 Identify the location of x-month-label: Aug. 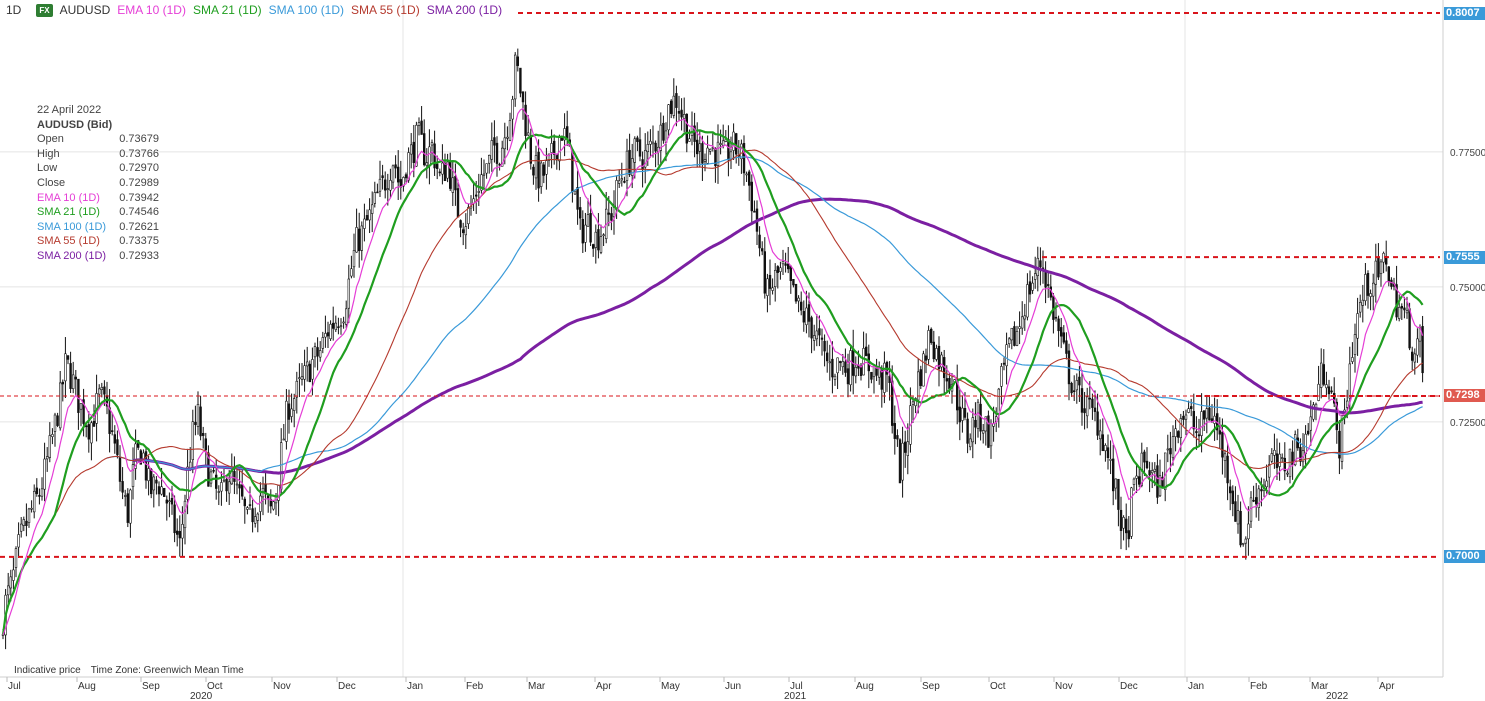
(87, 686).